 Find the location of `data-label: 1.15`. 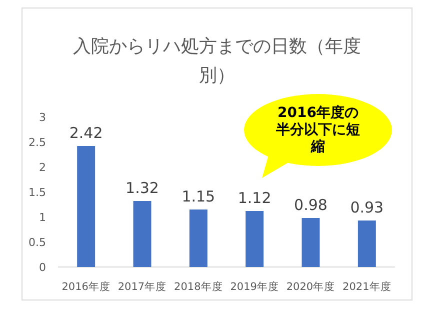

data-label: 1.15 is located at coordinates (199, 197).